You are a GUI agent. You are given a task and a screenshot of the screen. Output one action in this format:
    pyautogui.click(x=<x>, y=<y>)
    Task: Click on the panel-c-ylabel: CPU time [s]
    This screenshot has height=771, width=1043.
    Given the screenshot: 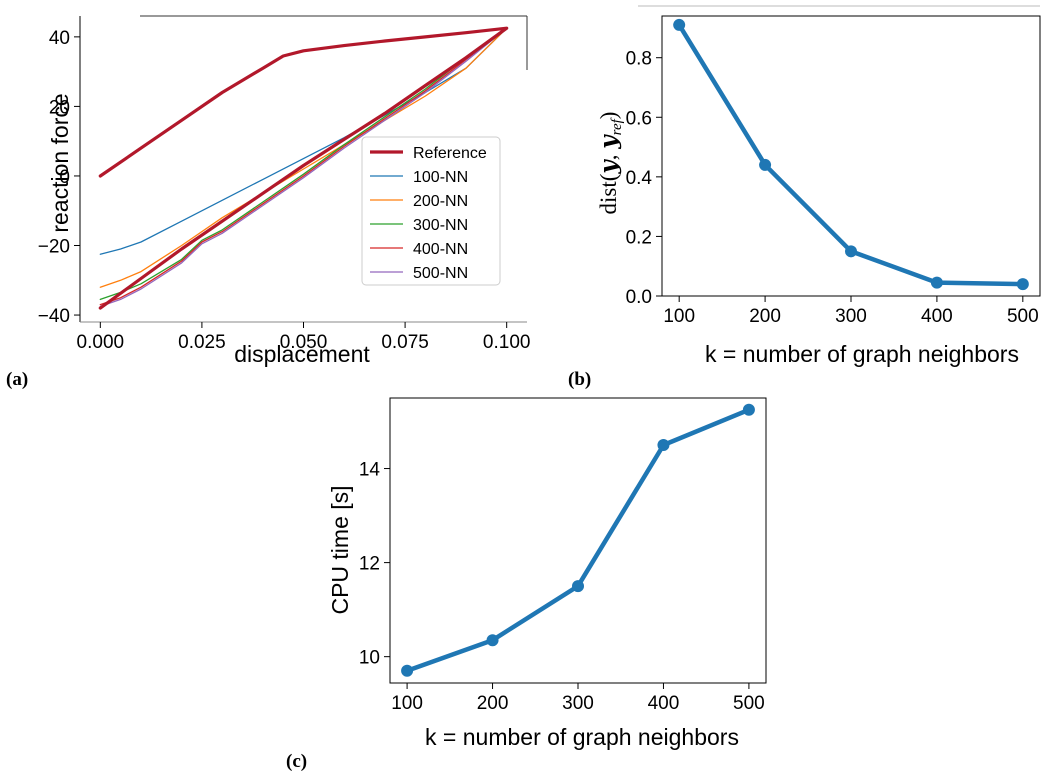 What is the action you would take?
    pyautogui.click(x=340, y=549)
    